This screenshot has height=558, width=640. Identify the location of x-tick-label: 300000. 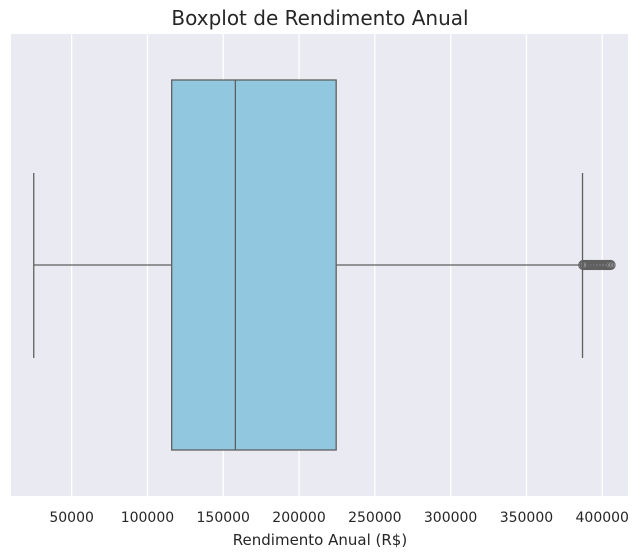
(450, 518).